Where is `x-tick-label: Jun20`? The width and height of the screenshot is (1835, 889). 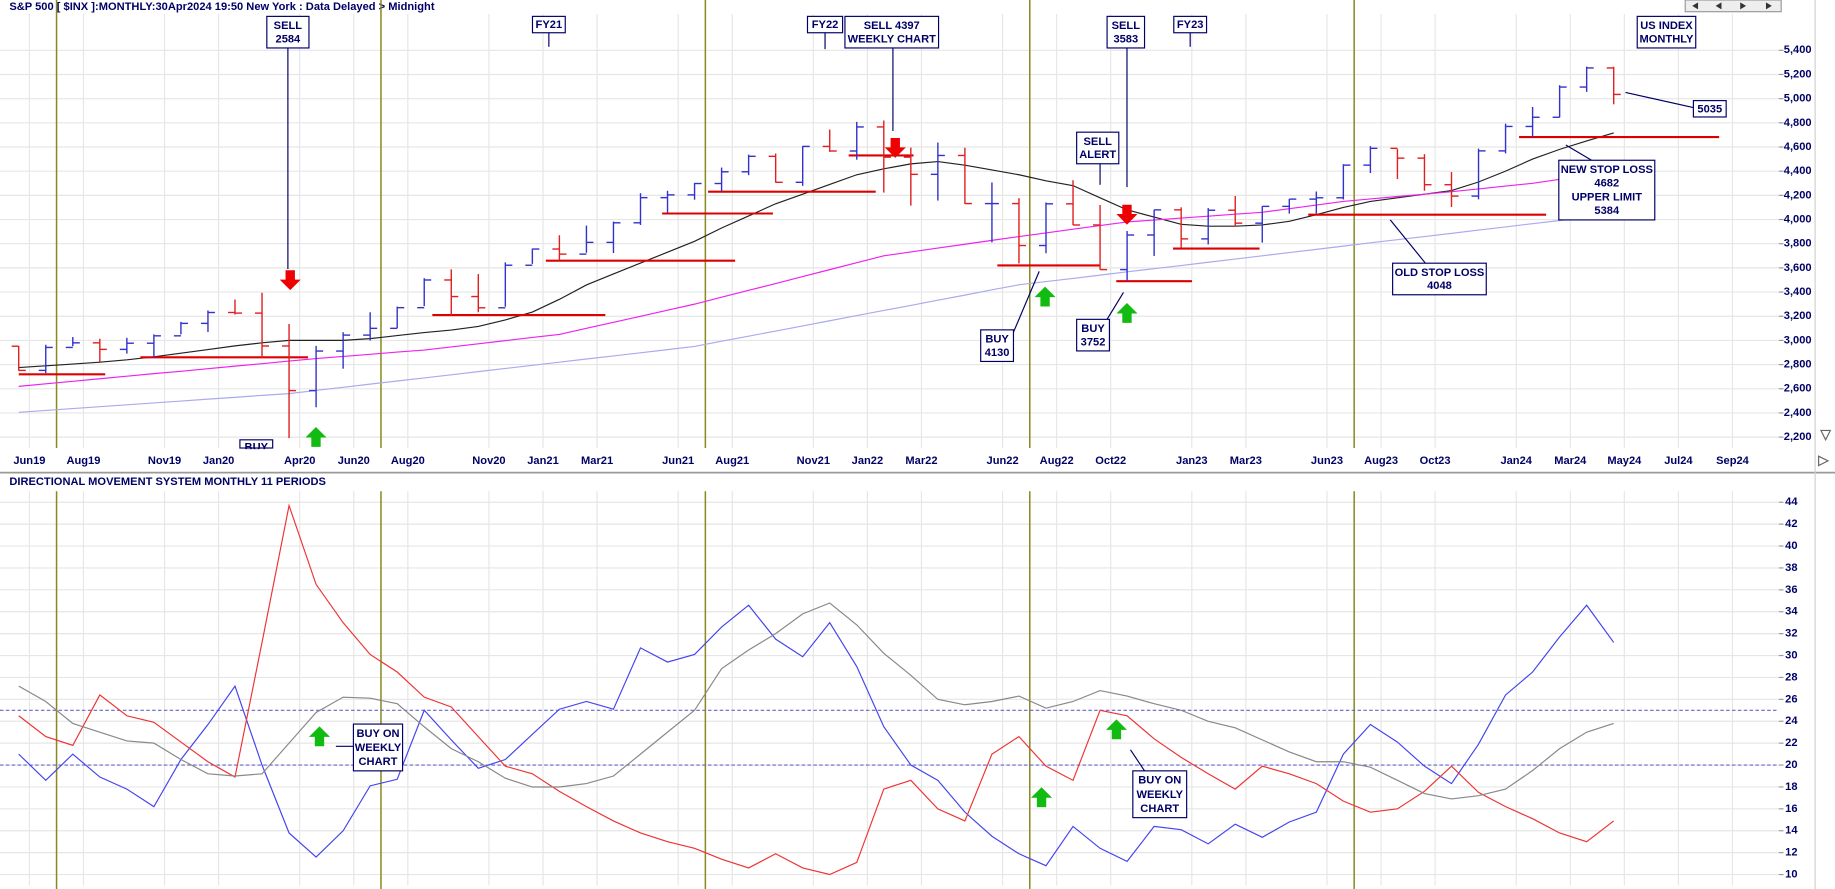 x-tick-label: Jun20 is located at coordinates (354, 461).